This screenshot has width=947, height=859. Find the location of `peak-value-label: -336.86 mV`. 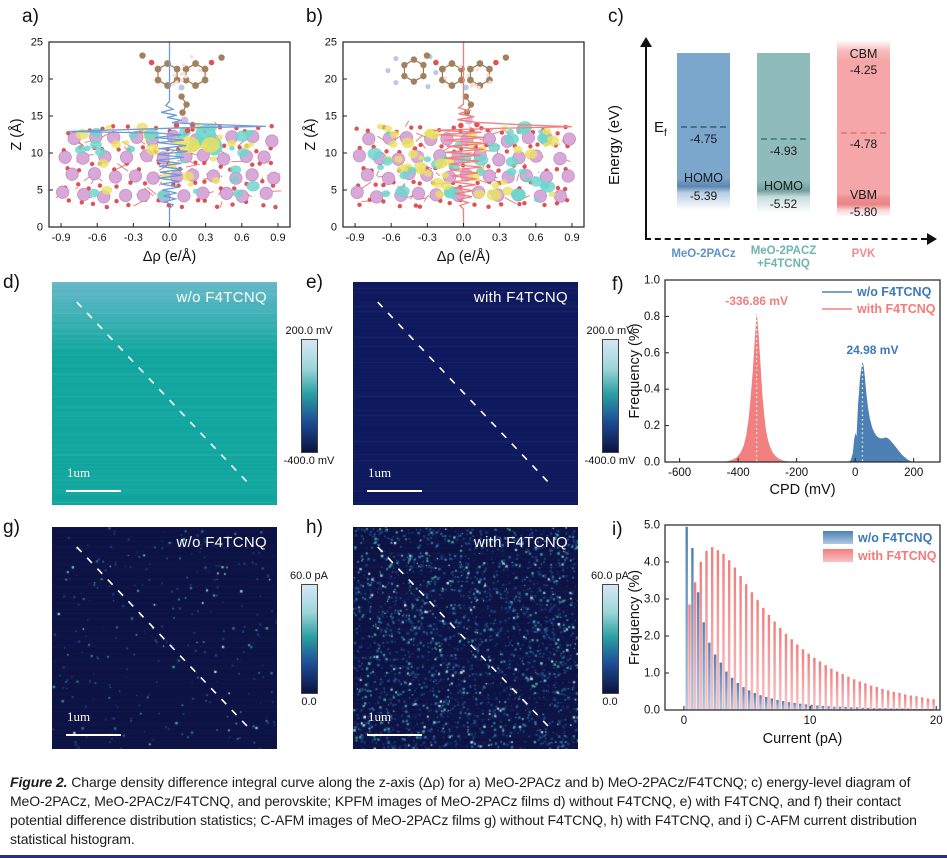

peak-value-label: -336.86 mV is located at coordinates (756, 301).